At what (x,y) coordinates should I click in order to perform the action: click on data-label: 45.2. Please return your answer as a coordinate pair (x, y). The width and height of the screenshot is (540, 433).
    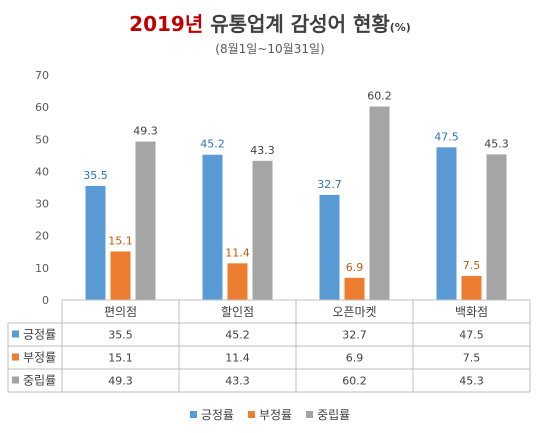
    Looking at the image, I should click on (212, 144).